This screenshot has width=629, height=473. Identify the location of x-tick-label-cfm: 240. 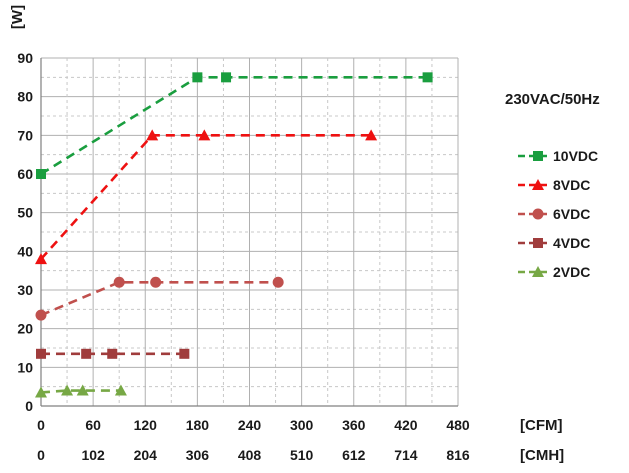
(250, 425).